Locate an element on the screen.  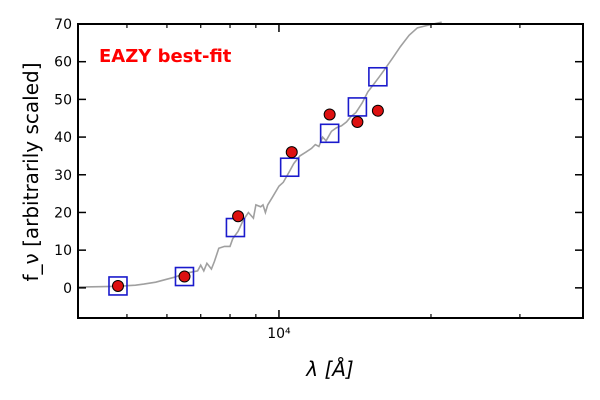
y-tick-label-20: 20 is located at coordinates (63, 213).